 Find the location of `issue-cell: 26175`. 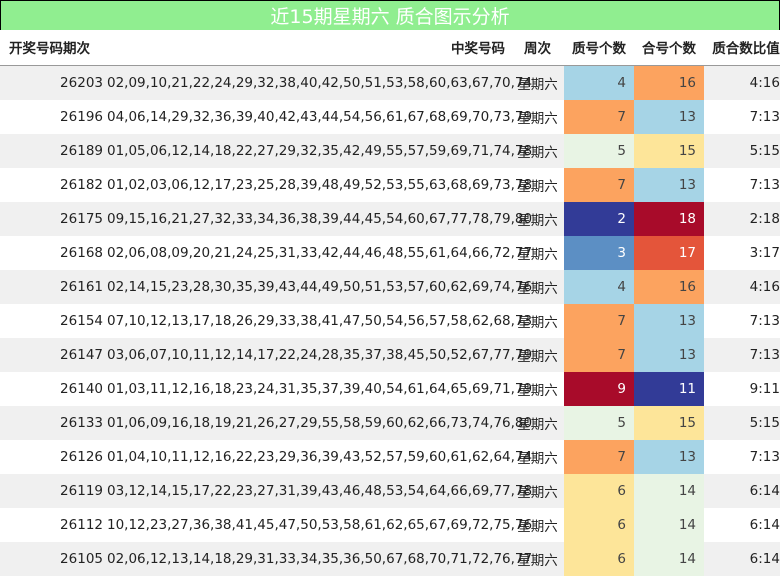

issue-cell: 26175 is located at coordinates (53, 219).